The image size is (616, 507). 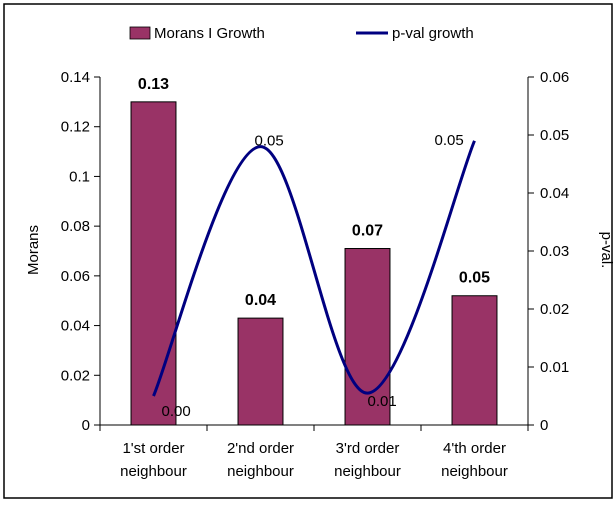 I want to click on right-tick-label: 0.04, so click(x=554, y=193).